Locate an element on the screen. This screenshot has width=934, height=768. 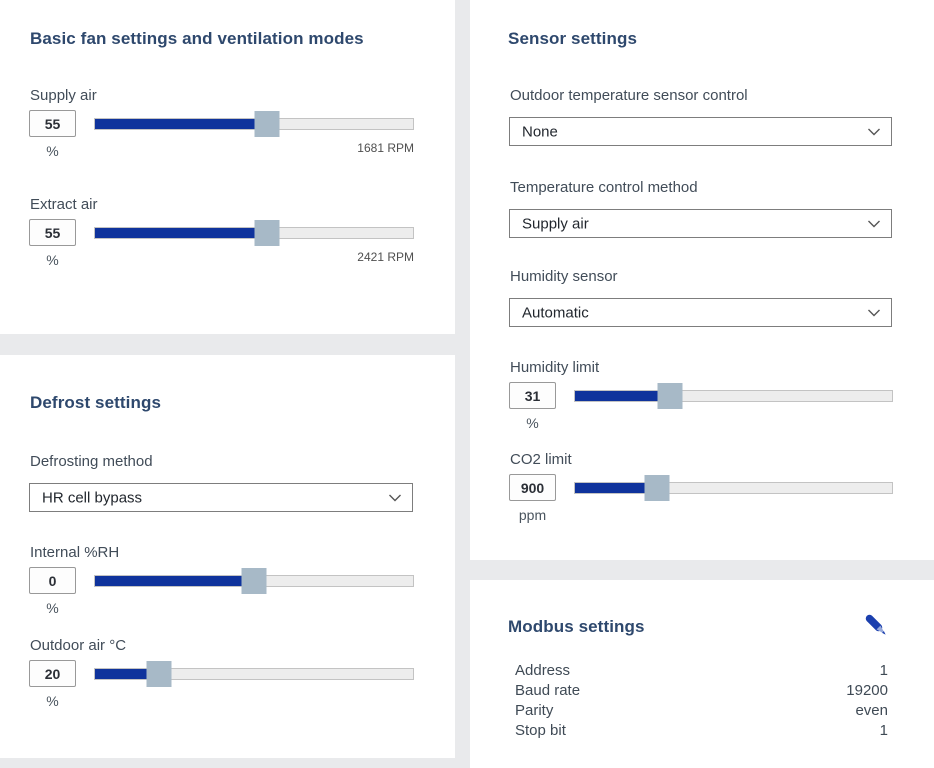
outdoor-temp-sensor-label: Outdoor temperature sensor control is located at coordinates (629, 95).